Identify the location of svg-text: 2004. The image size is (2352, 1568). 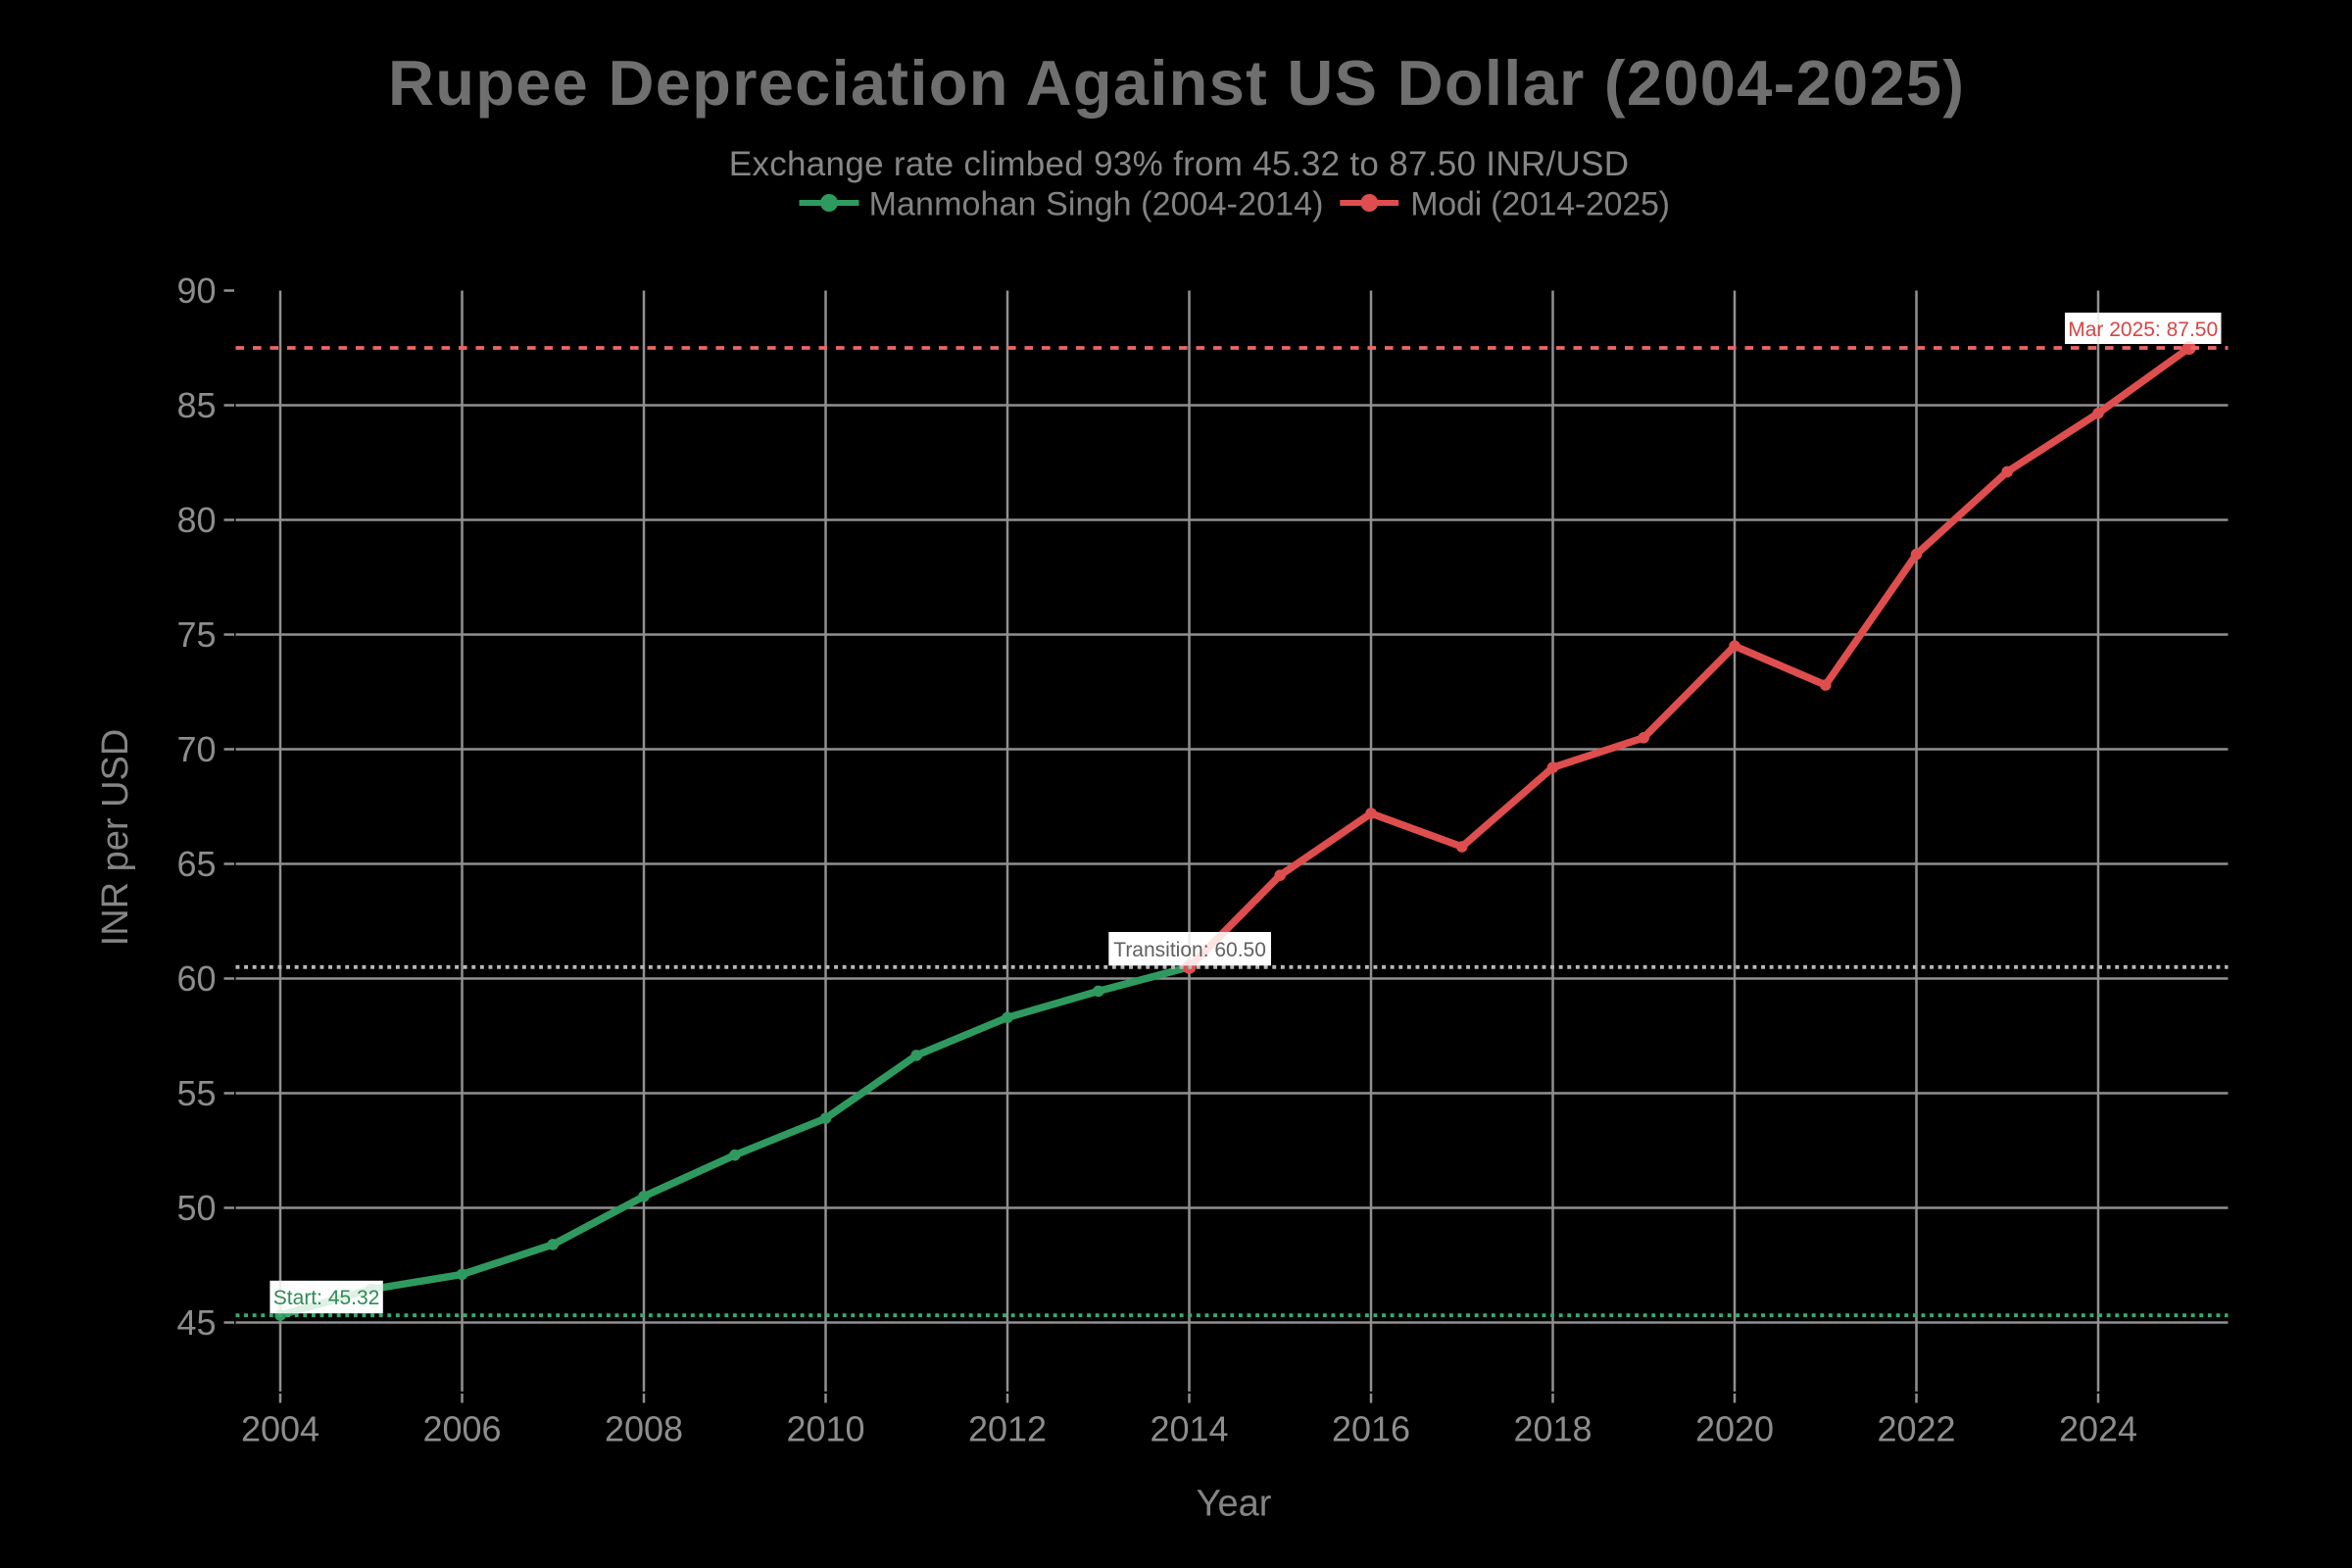
(280, 1429).